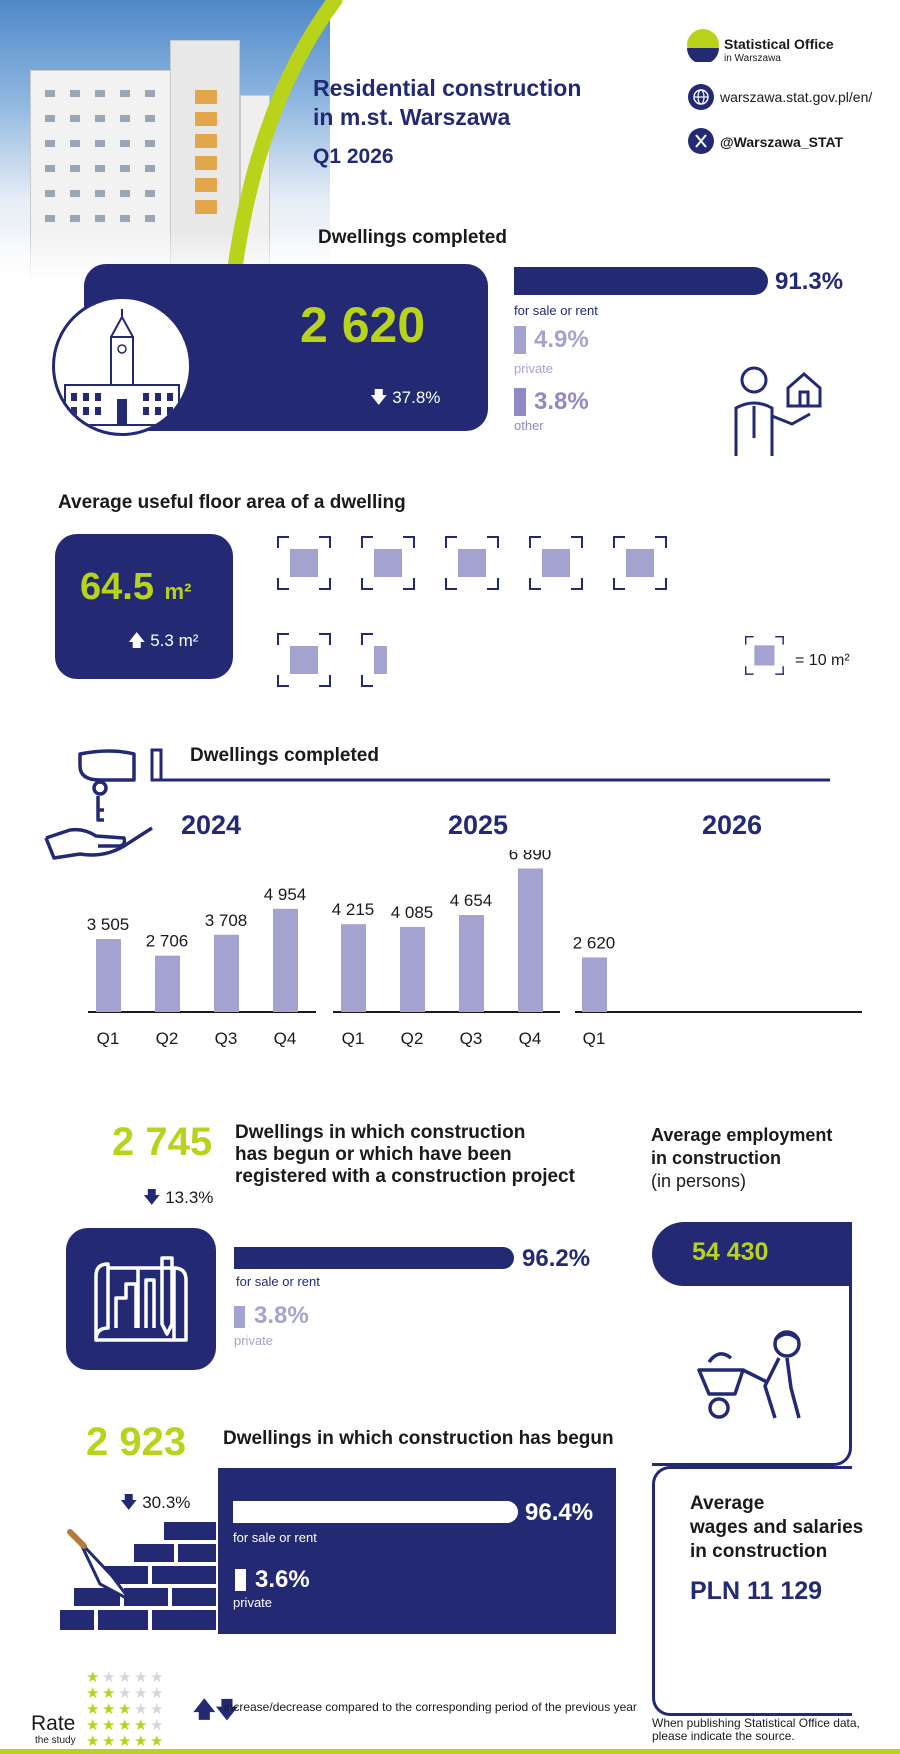  Describe the element at coordinates (122, 366) in the screenshot. I see `town-hall-illustration` at that location.